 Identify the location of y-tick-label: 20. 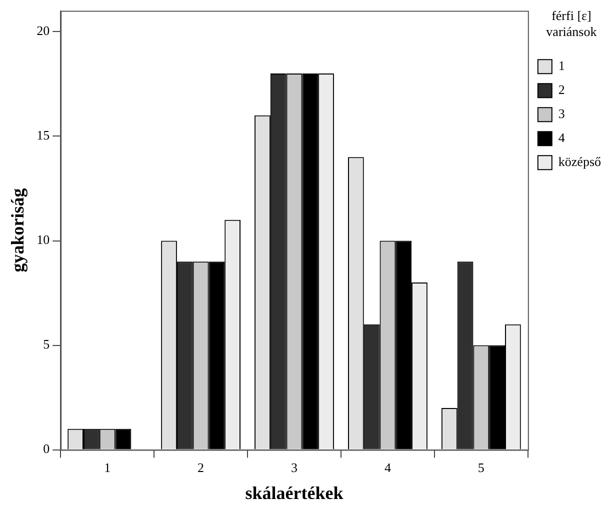
(43, 30).